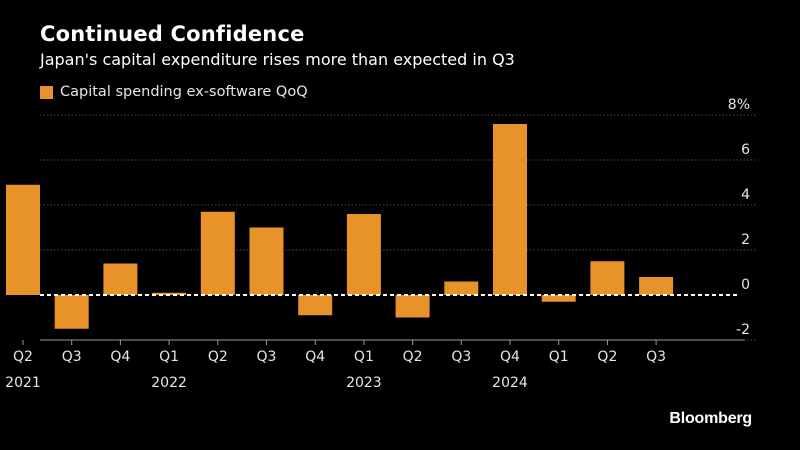 The width and height of the screenshot is (800, 450). Describe the element at coordinates (745, 195) in the screenshot. I see `y-tick-label: 4` at that location.